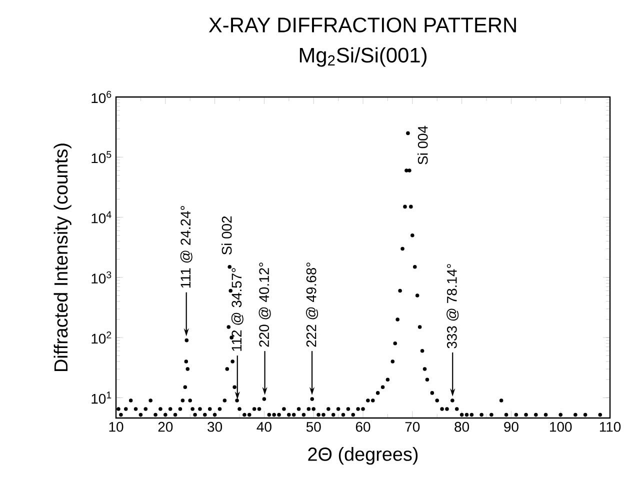 This screenshot has height=497, width=636. I want to click on x-tick-label: 90, so click(511, 427).